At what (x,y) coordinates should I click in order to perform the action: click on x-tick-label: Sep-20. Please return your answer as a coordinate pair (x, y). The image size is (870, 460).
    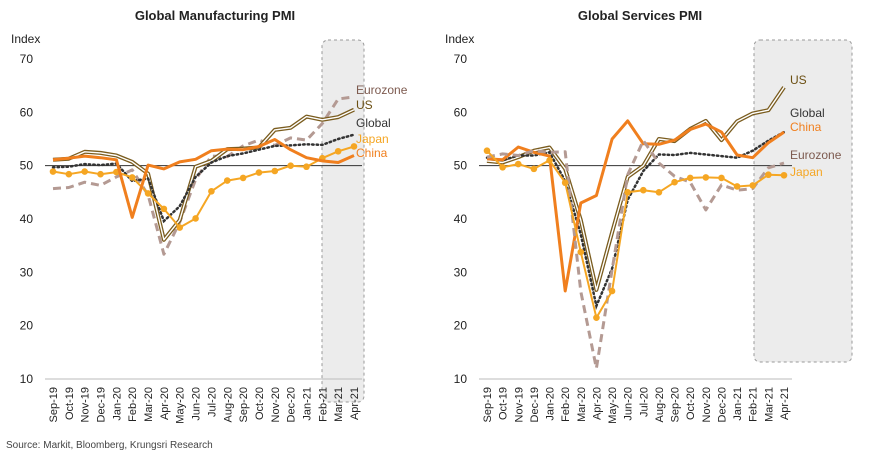
    Looking at the image, I should click on (676, 404).